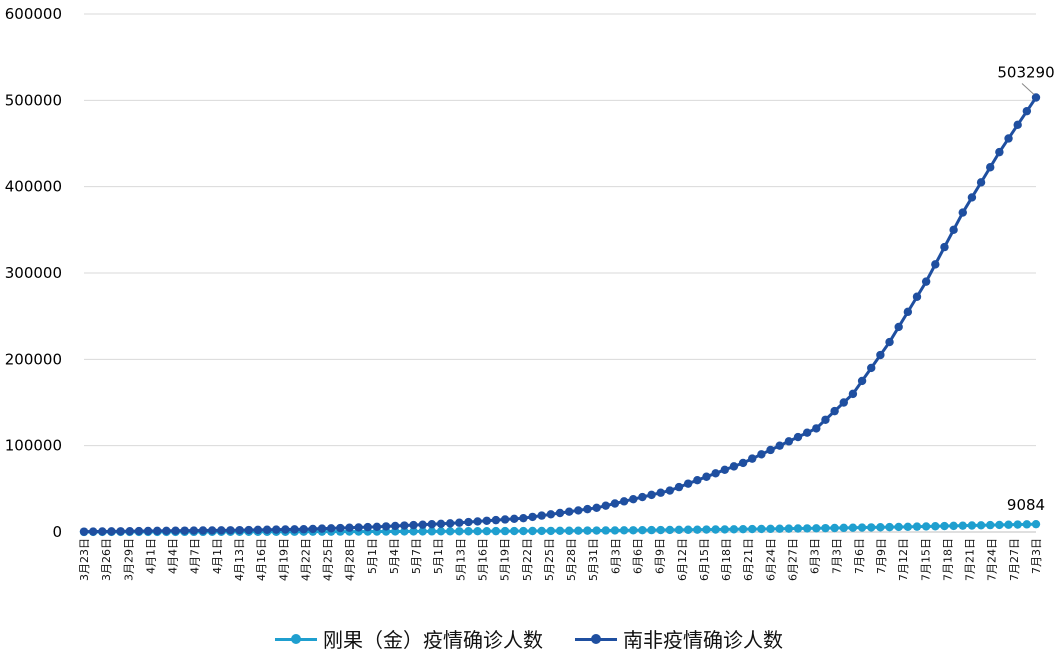 The height and width of the screenshot is (664, 1058). What do you see at coordinates (57, 532) in the screenshot?
I see `y-tick-label: 0` at bounding box center [57, 532].